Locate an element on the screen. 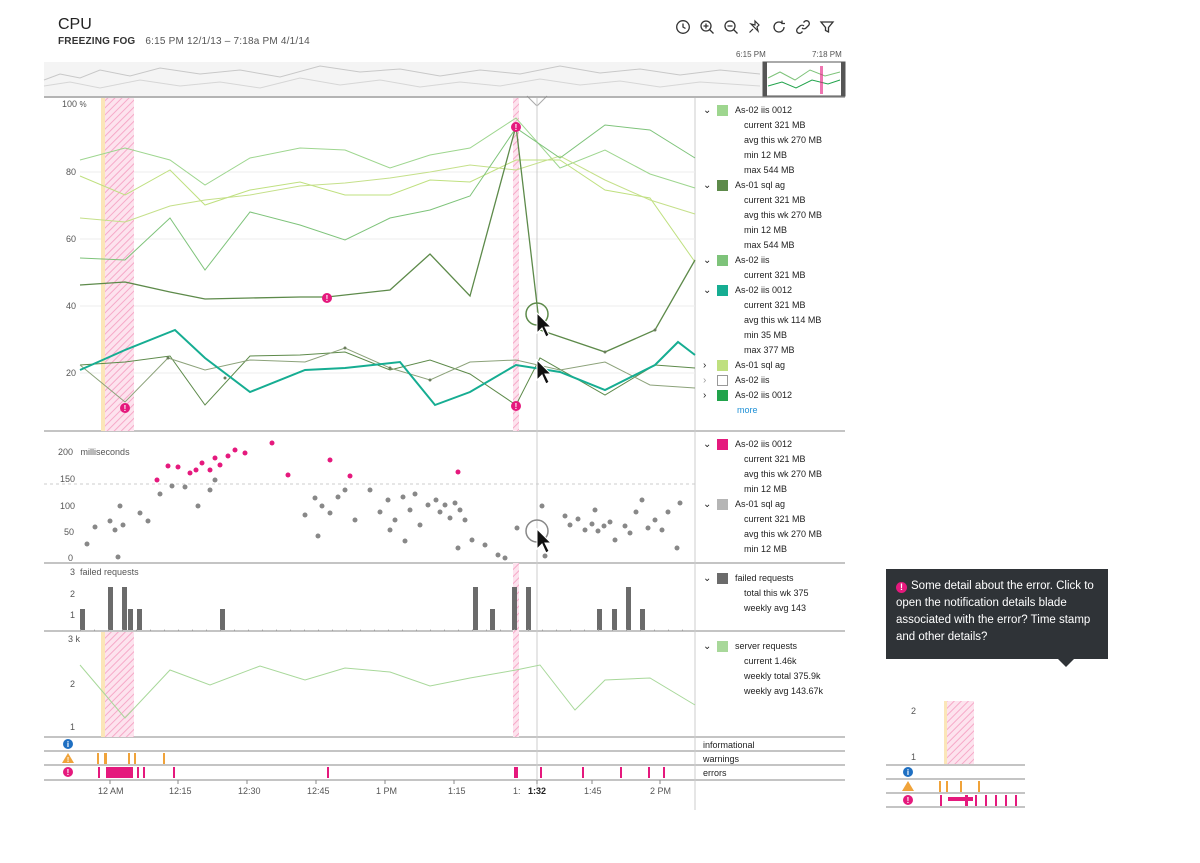 This screenshot has width=1200, height=863. legend-detail: total this wk 375 is located at coordinates (776, 593).